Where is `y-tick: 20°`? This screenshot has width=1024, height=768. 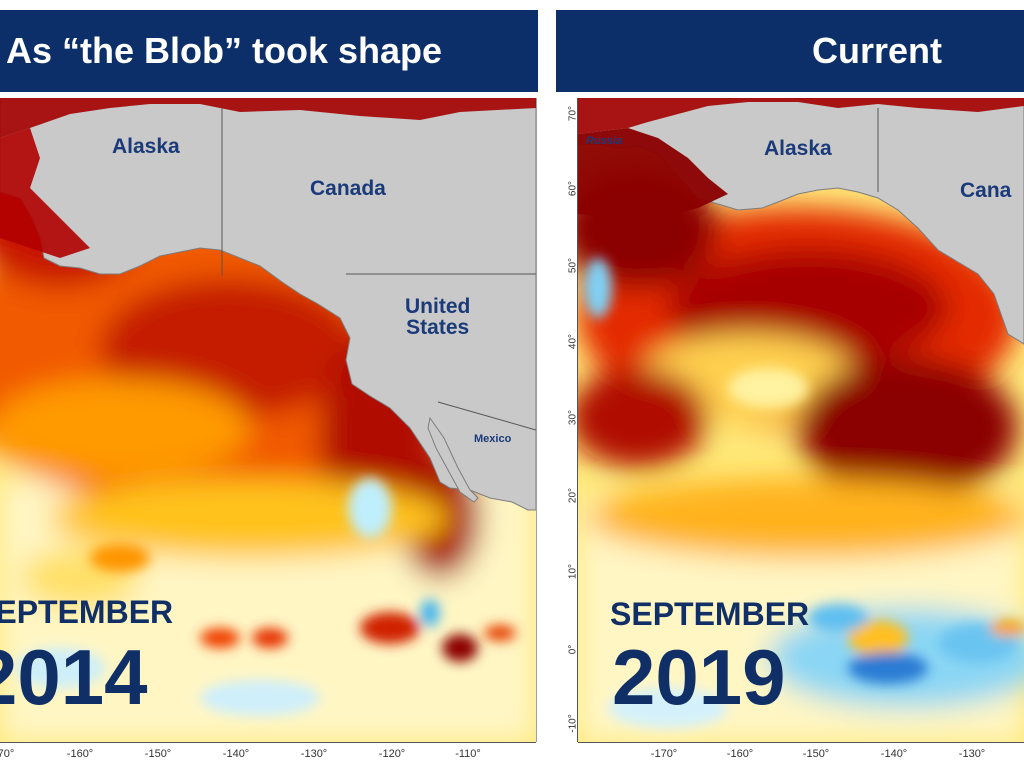
y-tick: 20° is located at coordinates (573, 495).